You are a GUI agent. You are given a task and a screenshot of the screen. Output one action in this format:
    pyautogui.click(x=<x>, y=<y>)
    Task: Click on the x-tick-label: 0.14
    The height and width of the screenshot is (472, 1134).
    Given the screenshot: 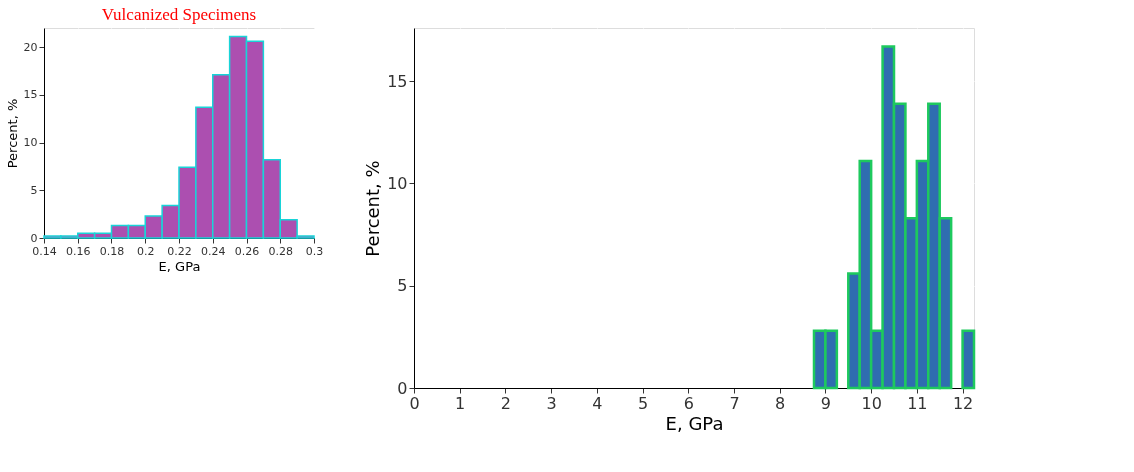 What is the action you would take?
    pyautogui.click(x=44, y=251)
    